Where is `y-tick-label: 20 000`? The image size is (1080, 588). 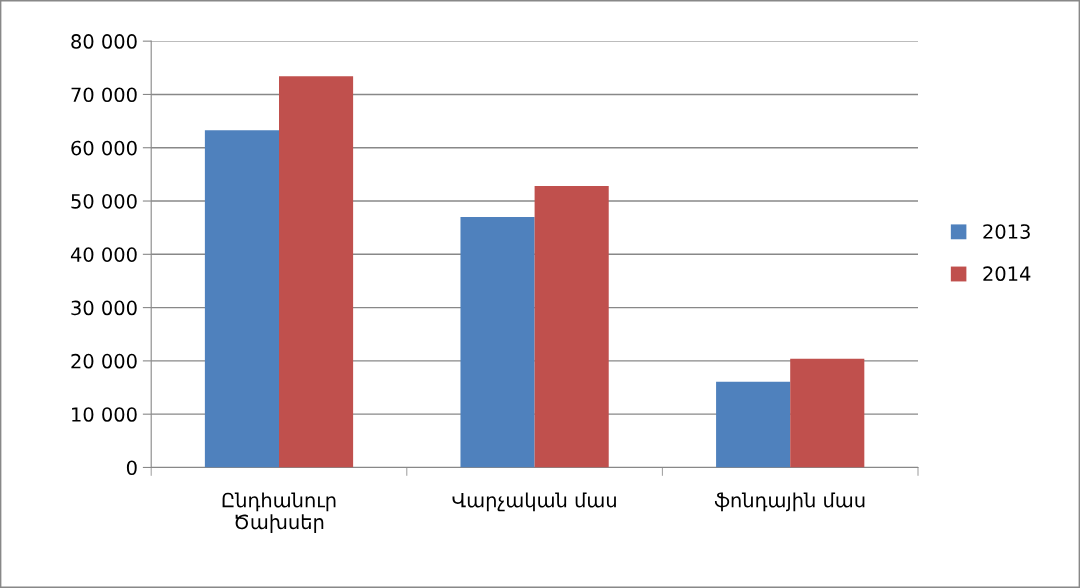
y-tick-label: 20 000 is located at coordinates (104, 361).